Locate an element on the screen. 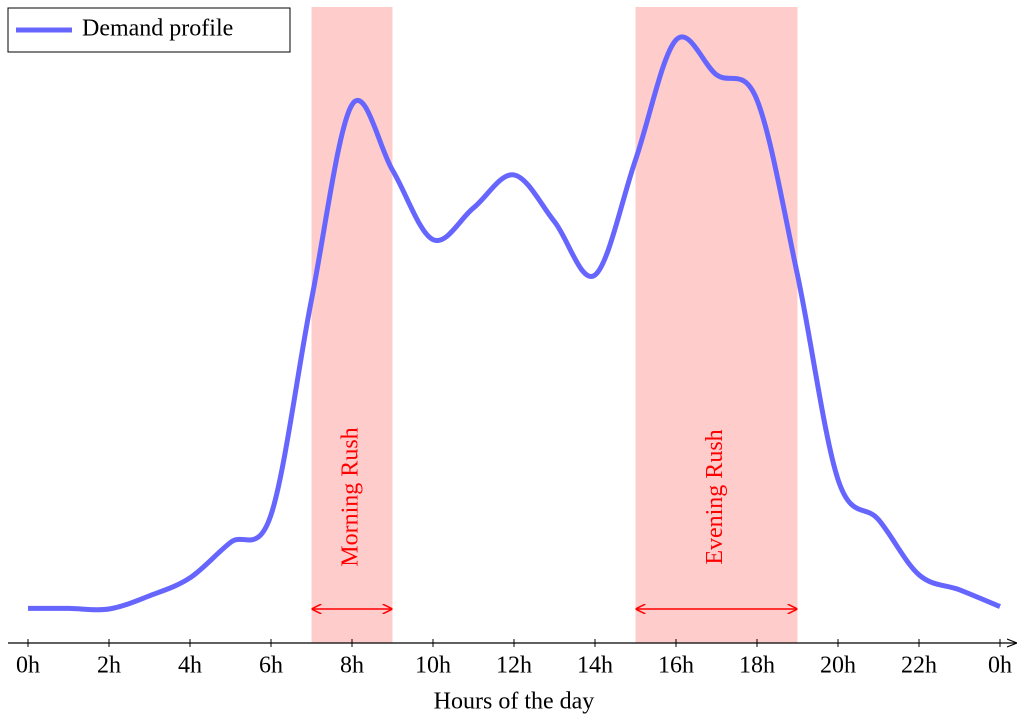  x-tick-label: 22h is located at coordinates (919, 666).